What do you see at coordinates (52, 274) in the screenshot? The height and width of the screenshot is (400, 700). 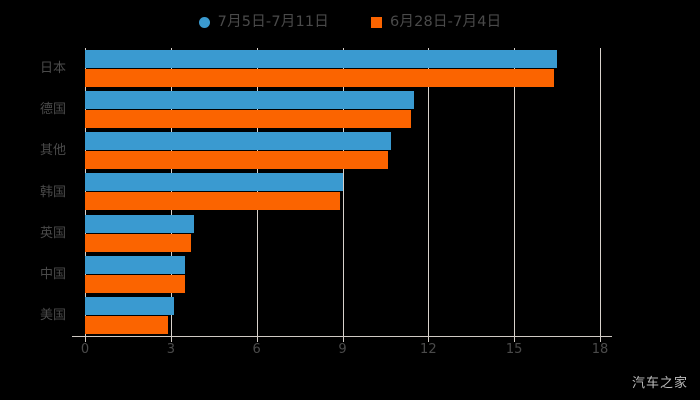 I see `y-axis-label-中国: 中国` at bounding box center [52, 274].